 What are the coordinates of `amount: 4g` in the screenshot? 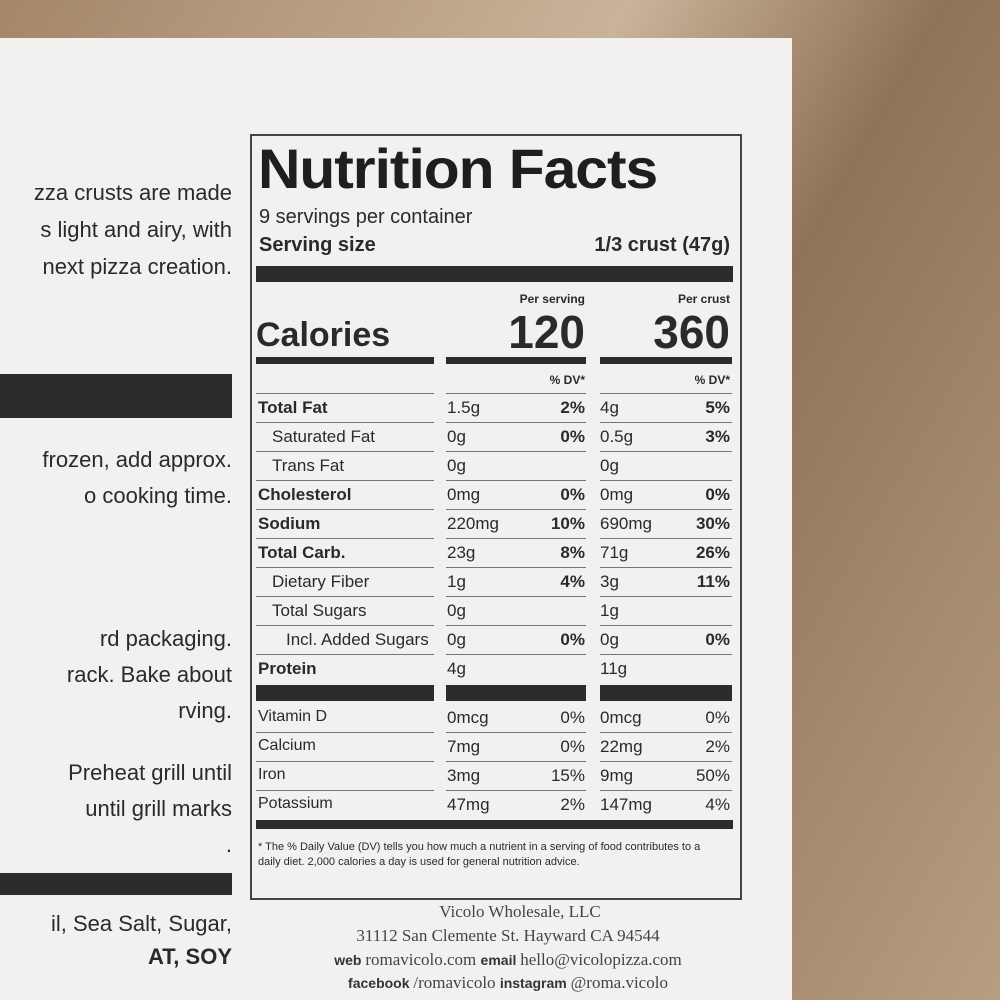 It's located at (456, 668).